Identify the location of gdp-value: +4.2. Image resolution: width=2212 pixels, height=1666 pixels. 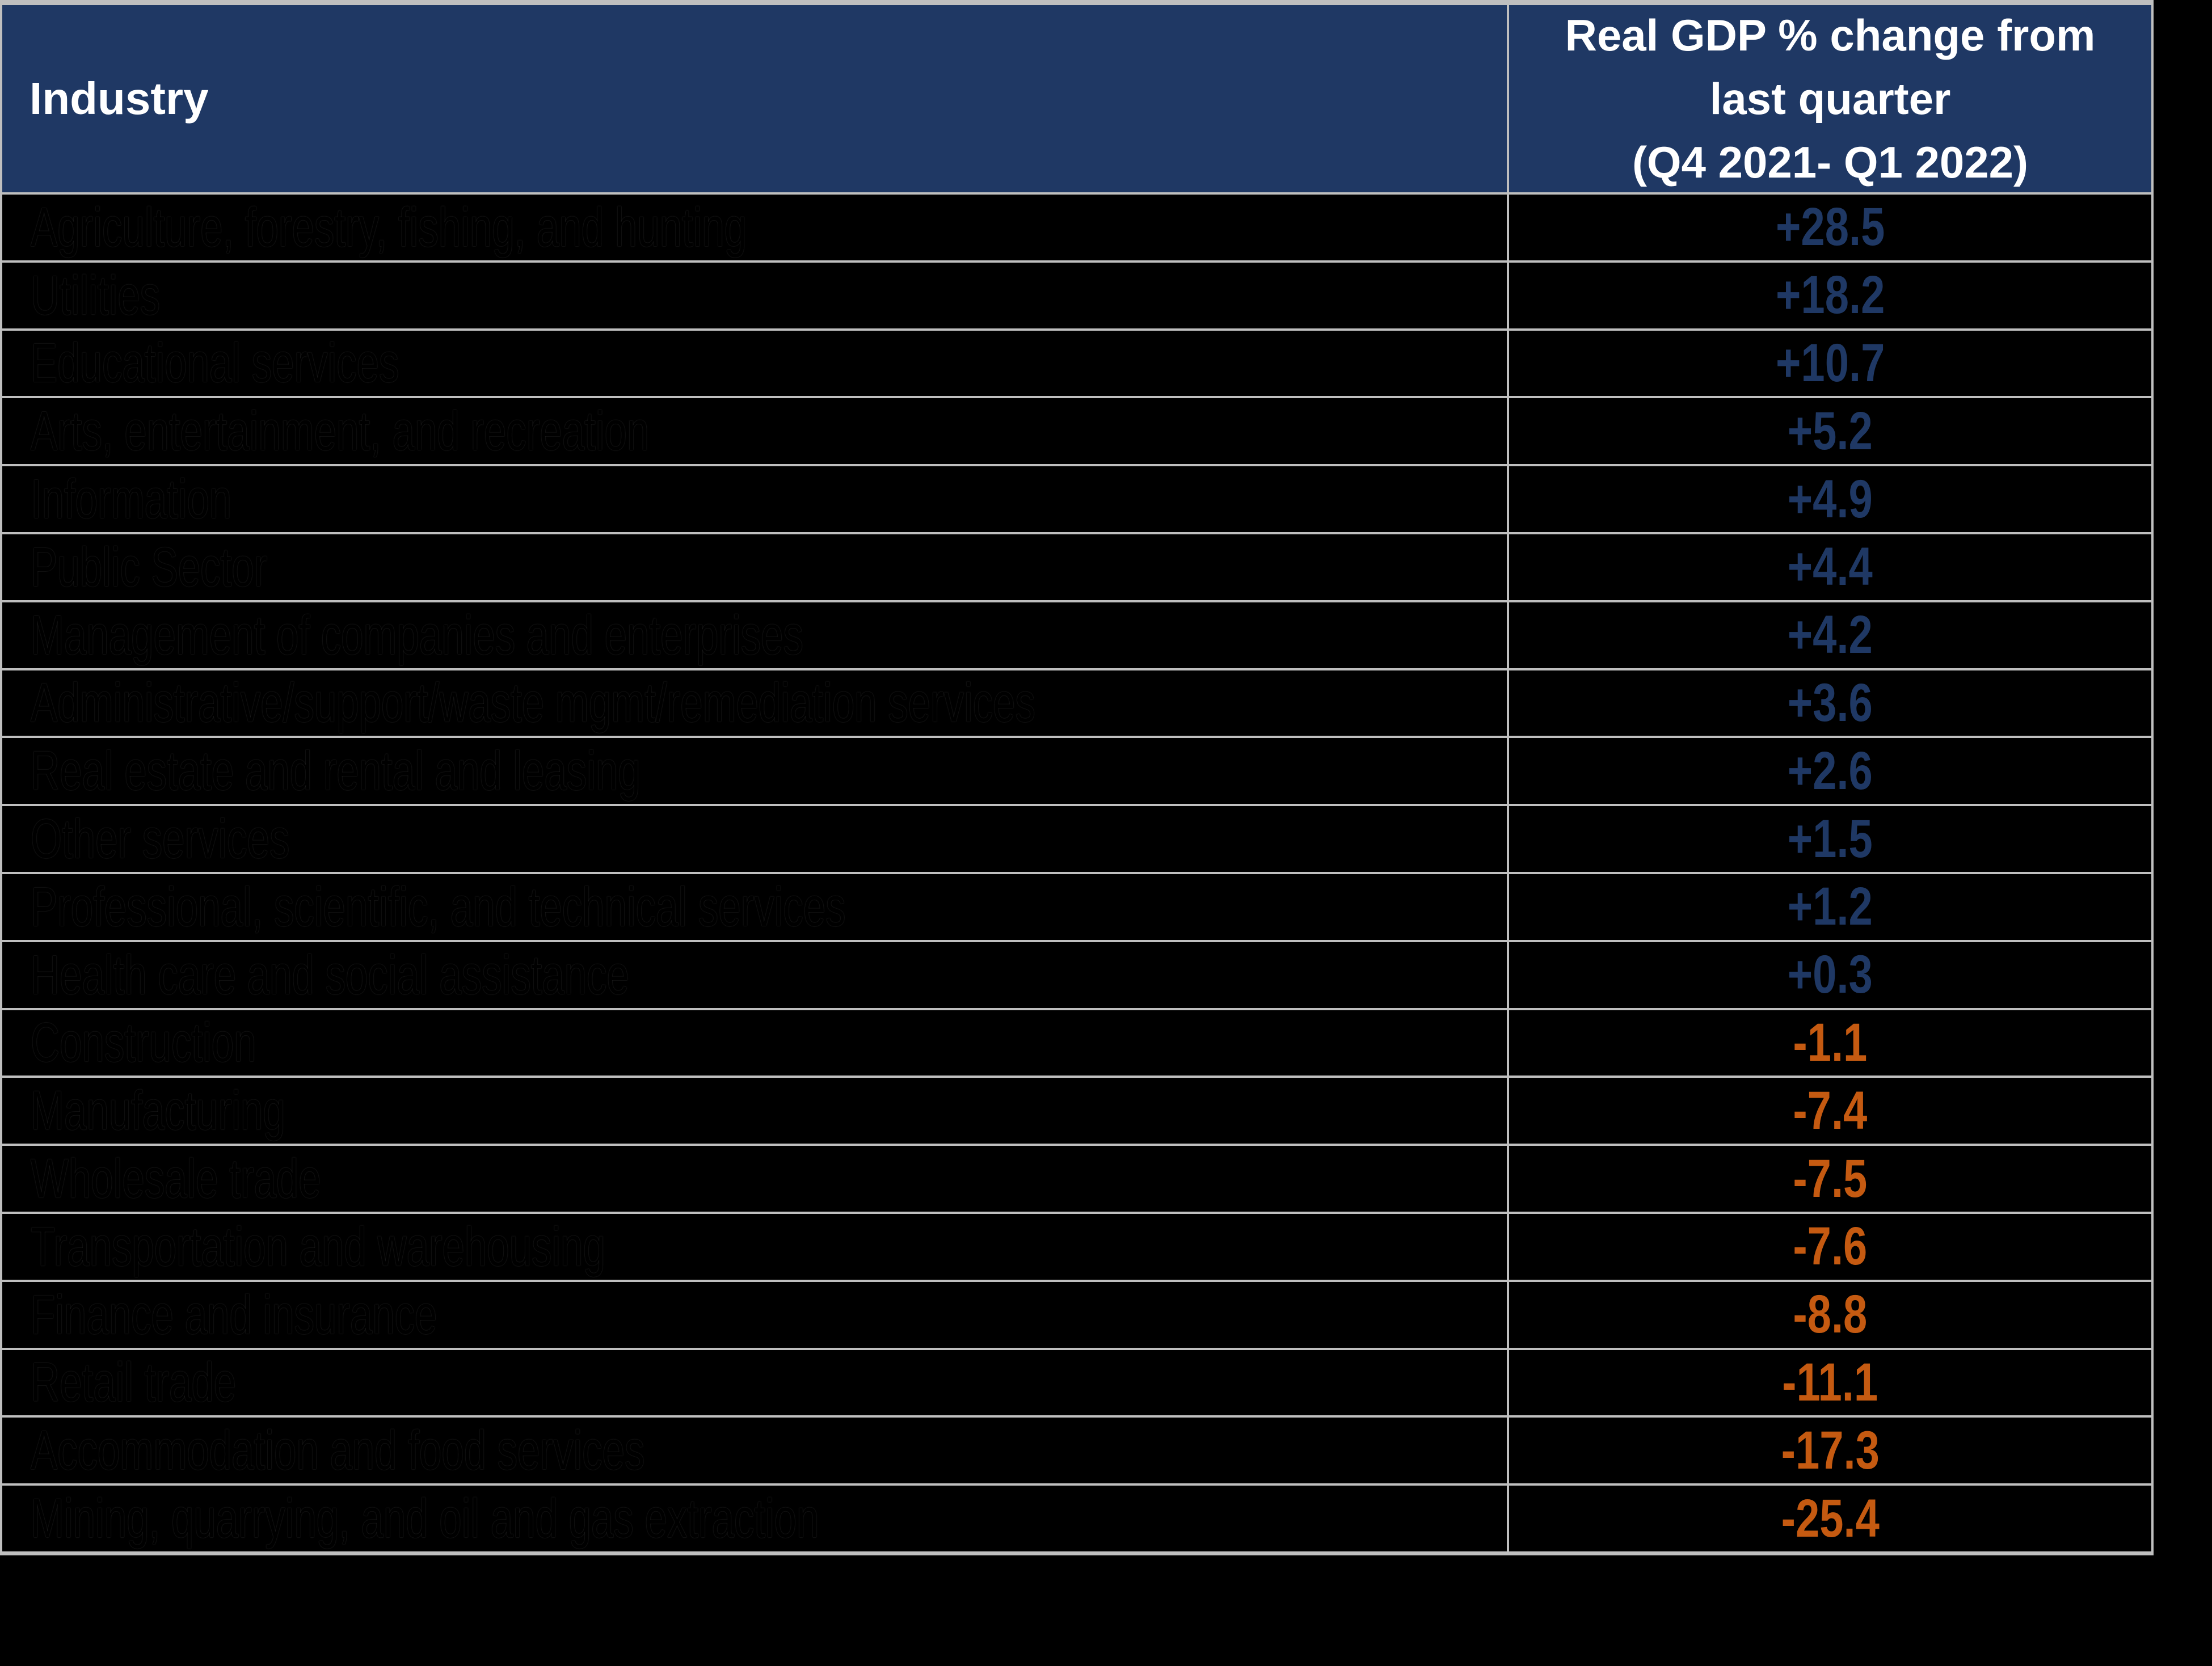
(1830, 635).